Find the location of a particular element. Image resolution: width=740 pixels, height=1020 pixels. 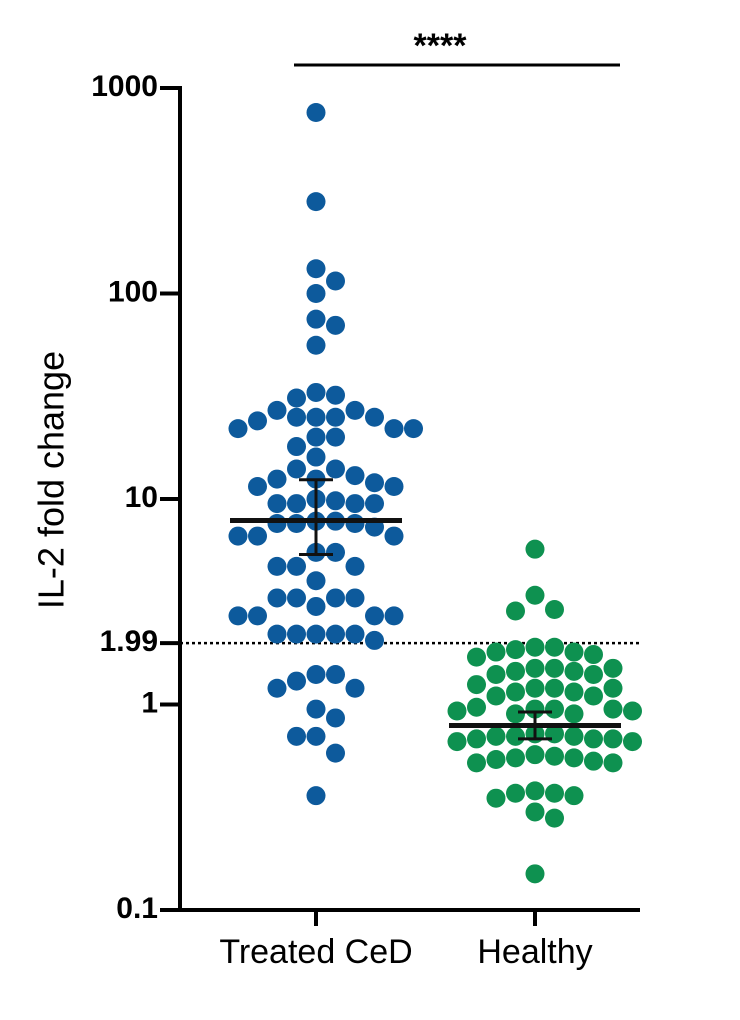

significance: **** is located at coordinates (441, 46).